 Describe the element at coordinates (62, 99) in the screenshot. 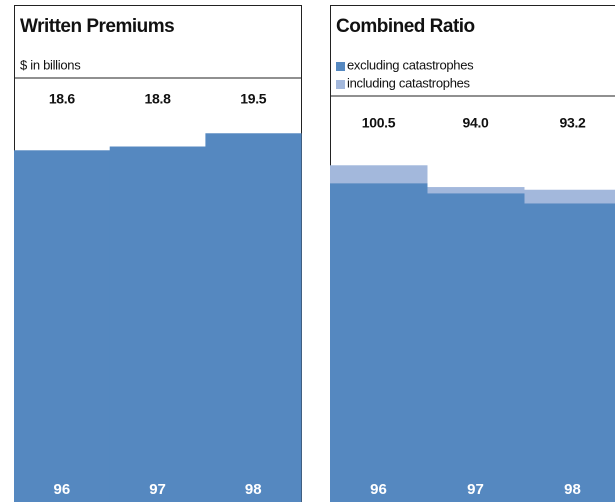

I see `value-label: 18.6` at that location.